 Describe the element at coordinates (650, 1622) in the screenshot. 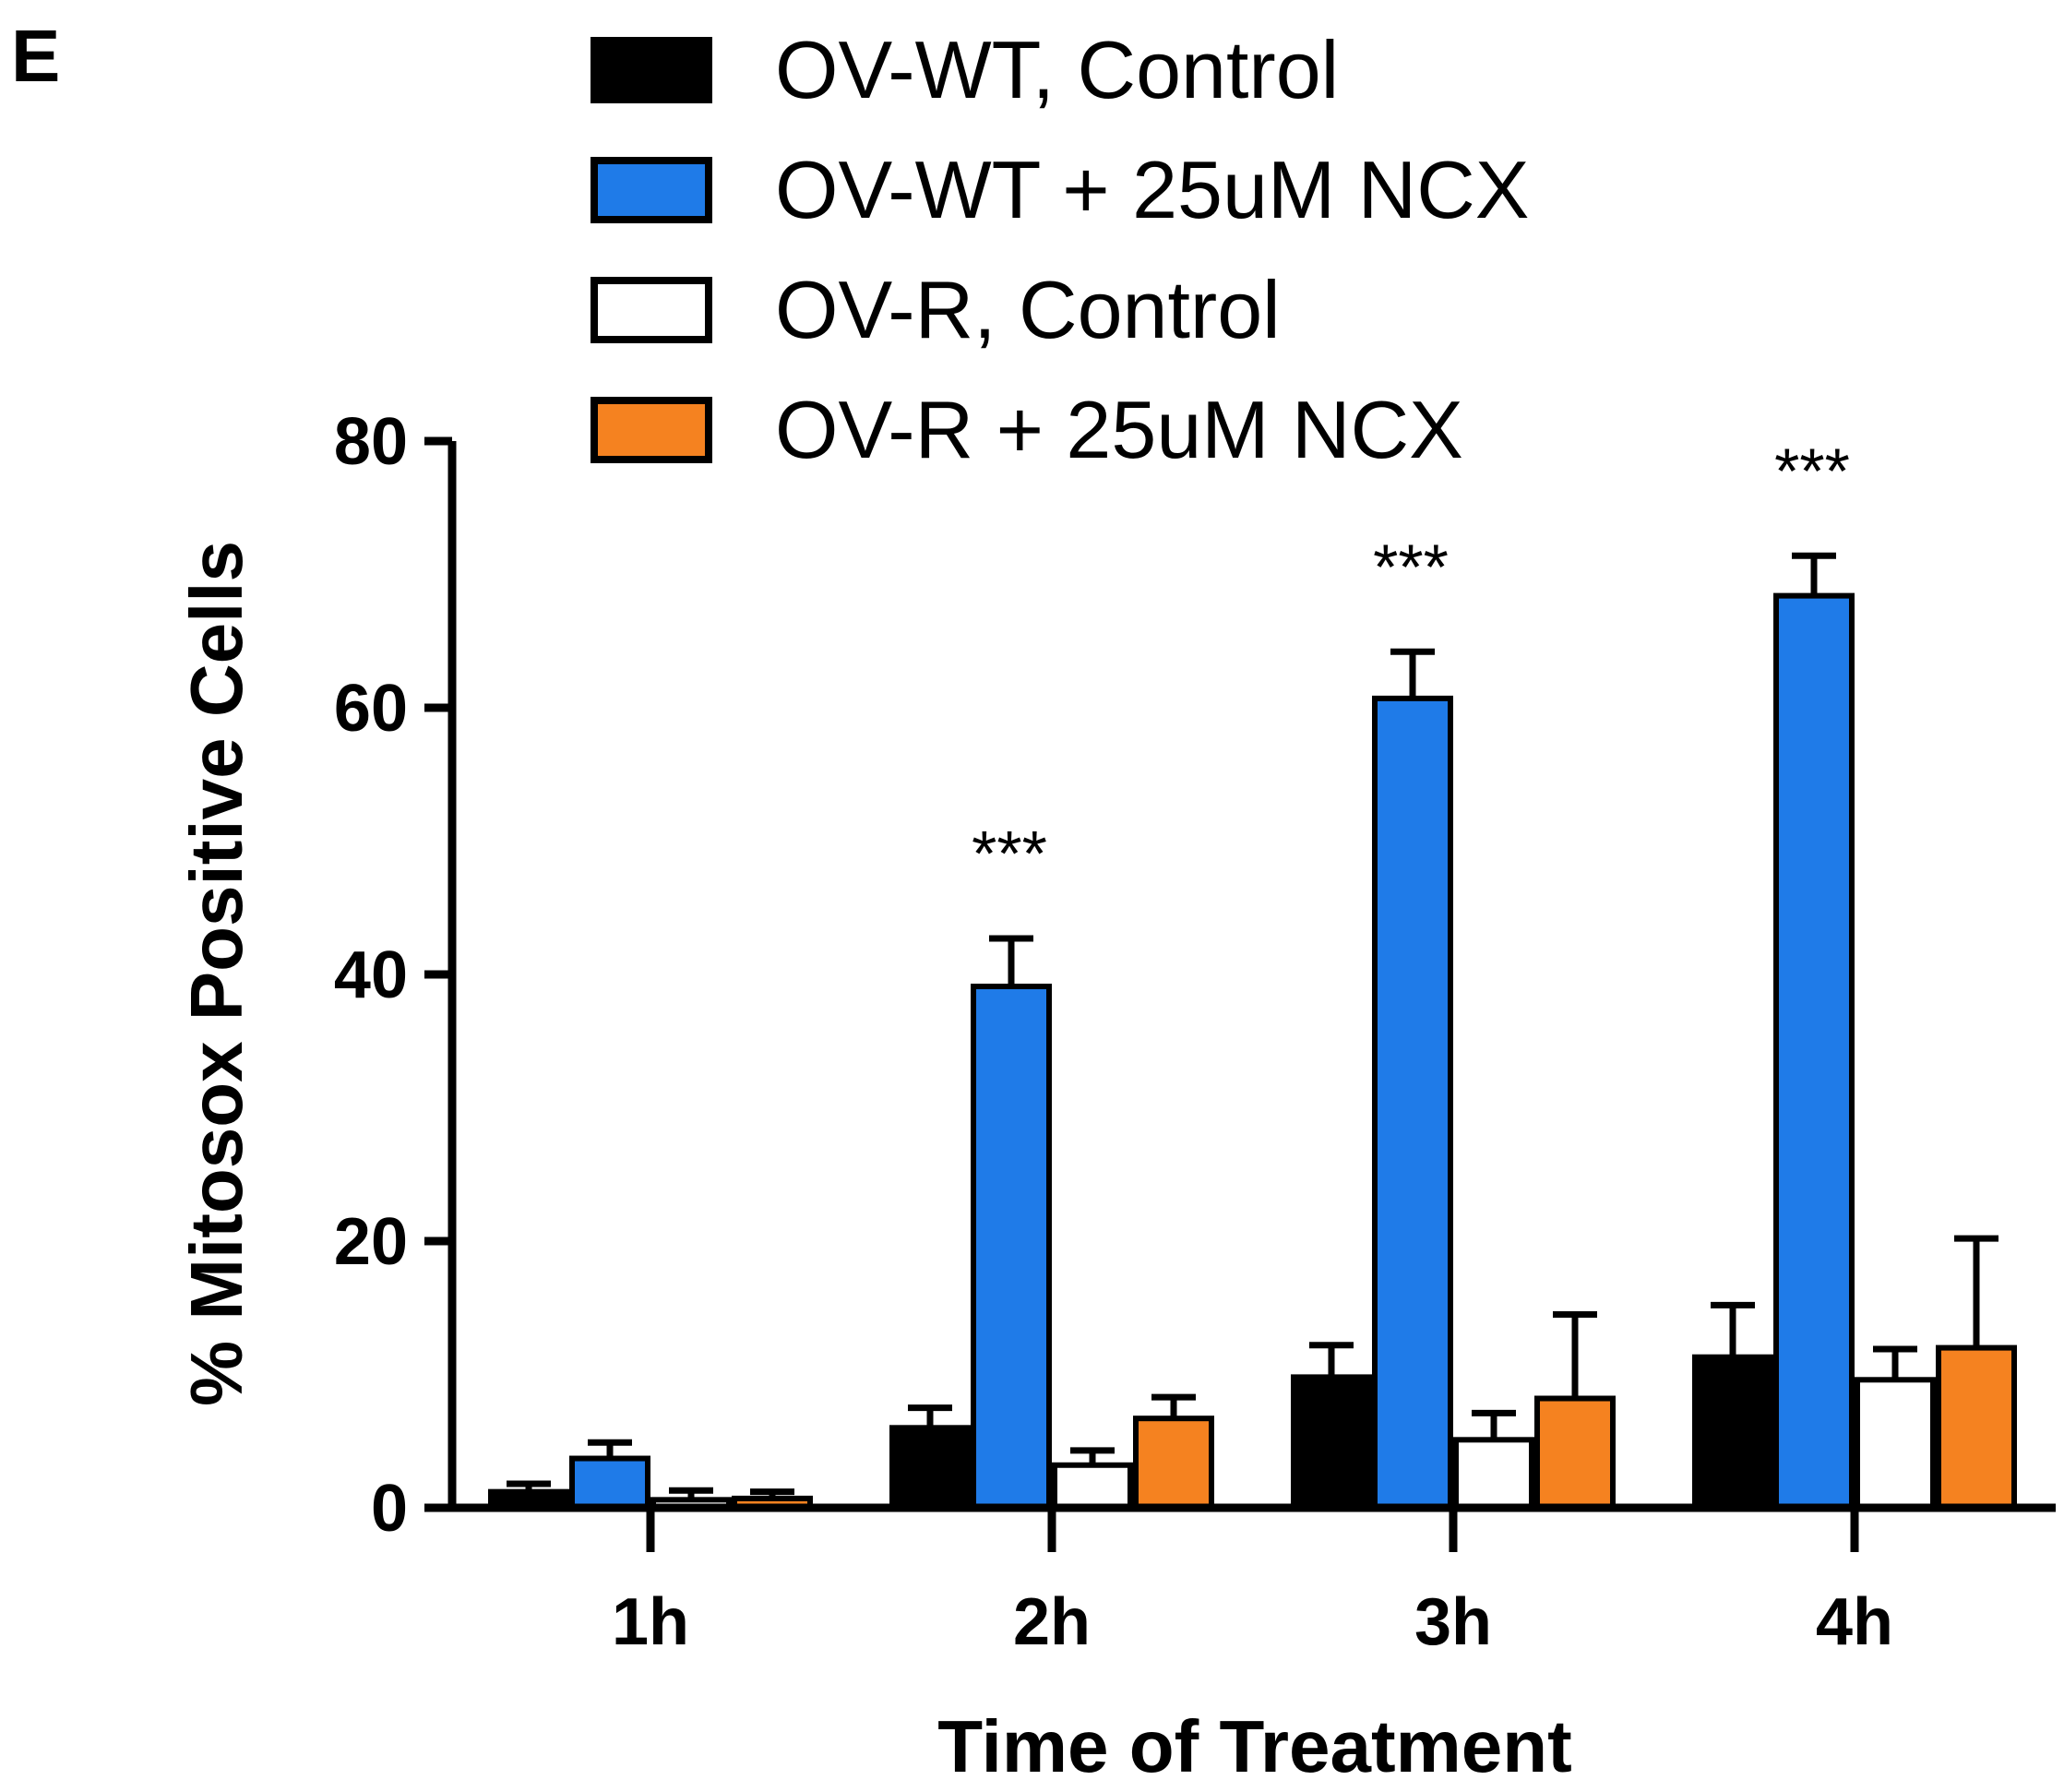

I see `x-tick-label: 1h` at that location.